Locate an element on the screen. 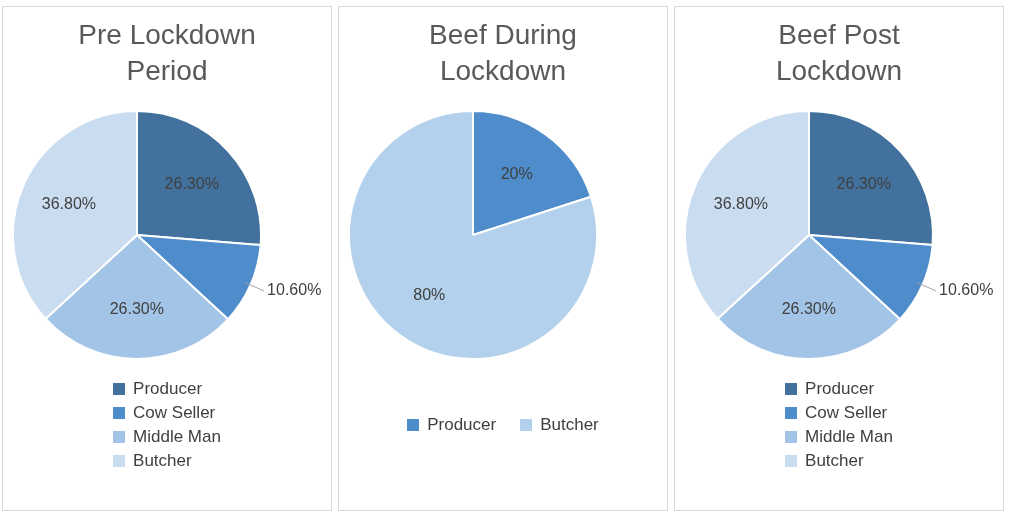  data-label: 20% is located at coordinates (516, 174).